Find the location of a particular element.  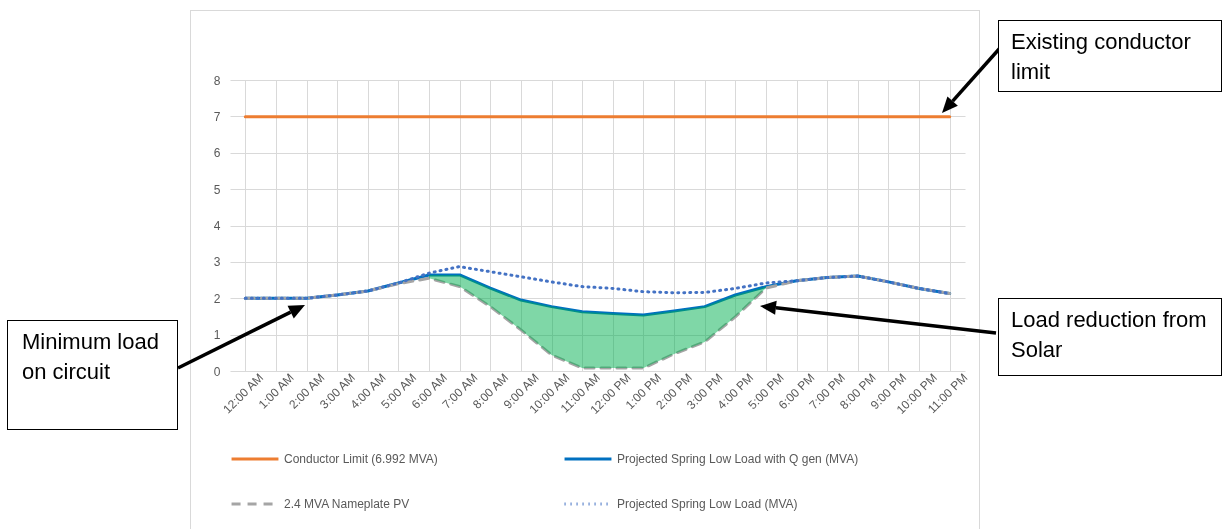

legend-label: Conductor Limit (6.992 MVA) is located at coordinates (361, 459).